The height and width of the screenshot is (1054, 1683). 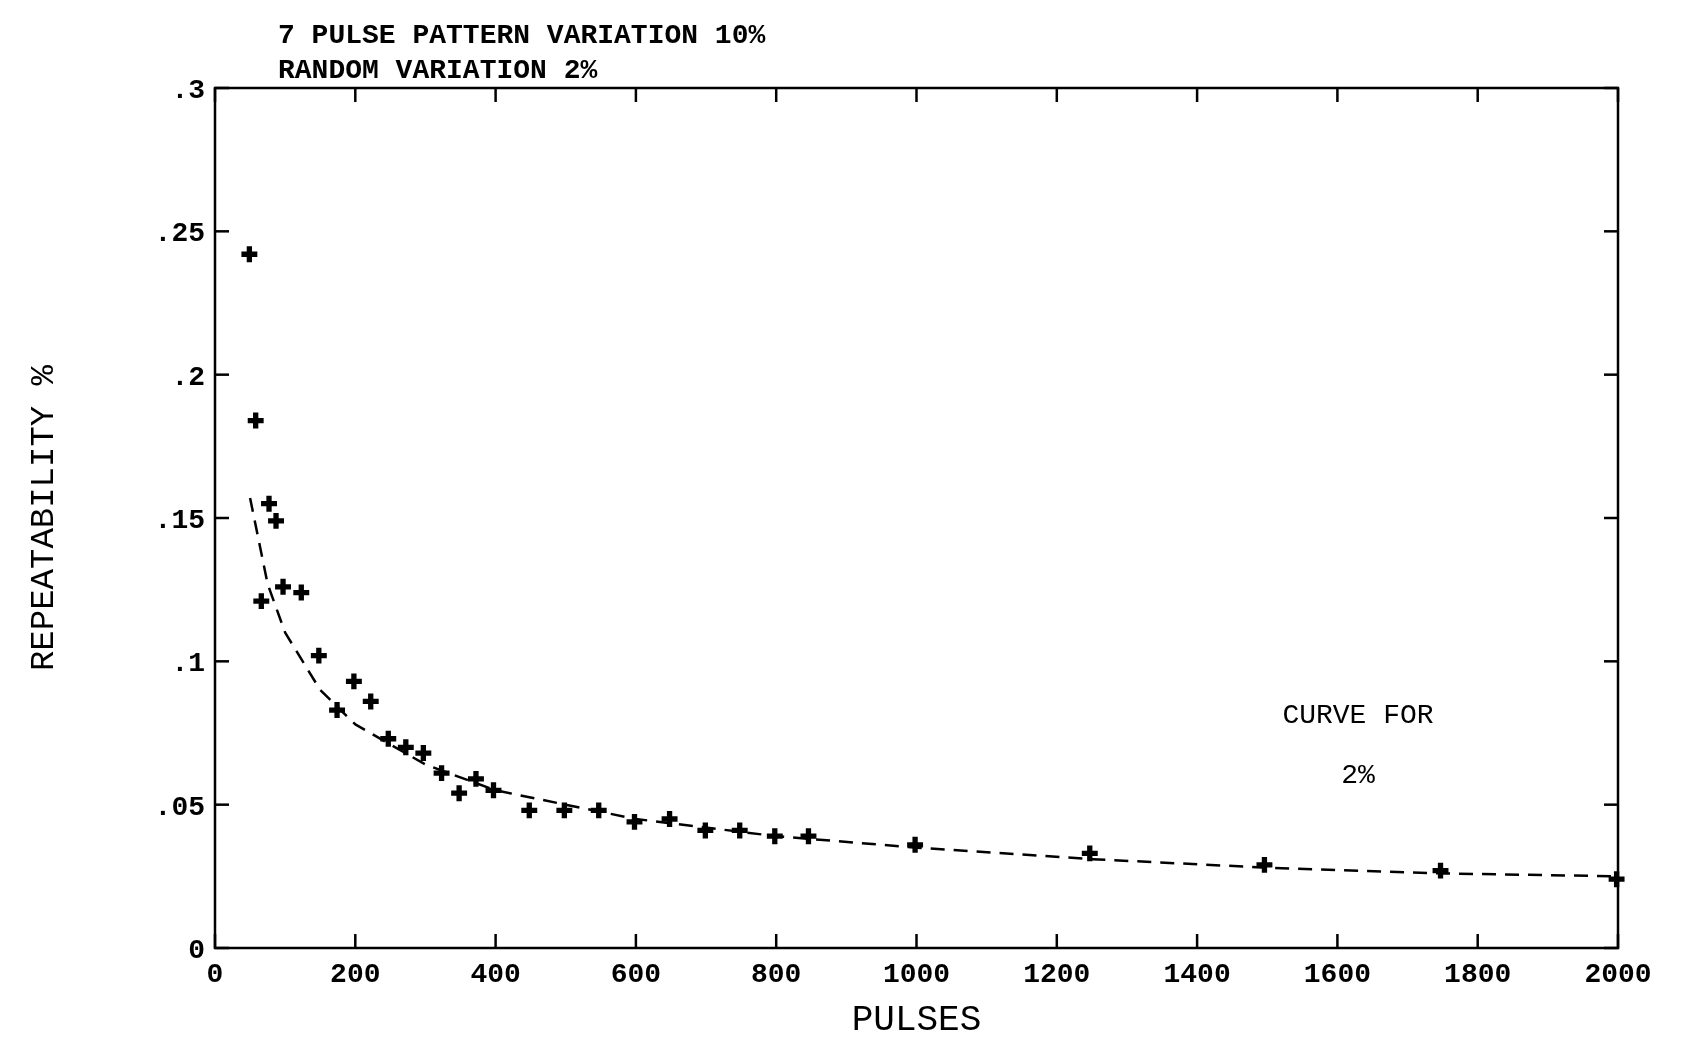 What do you see at coordinates (215, 974) in the screenshot?
I see `x-tick-label: 0` at bounding box center [215, 974].